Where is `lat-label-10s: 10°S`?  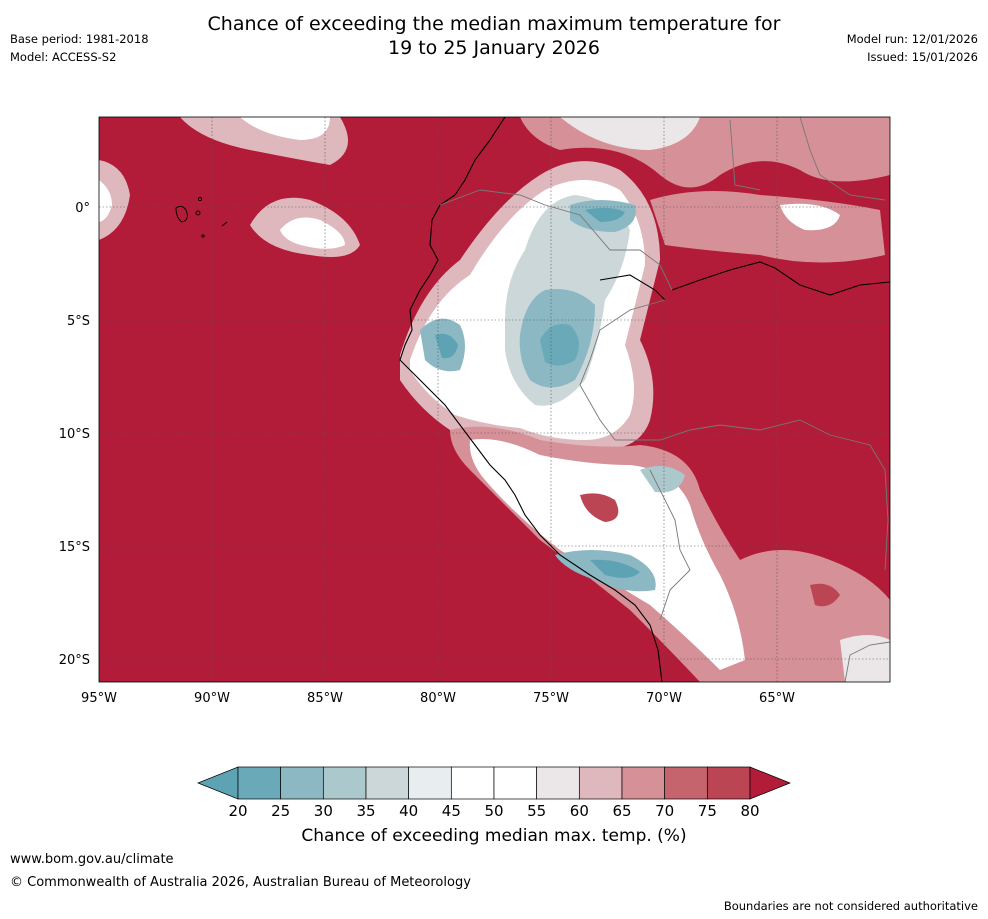 lat-label-10s: 10°S is located at coordinates (74, 434).